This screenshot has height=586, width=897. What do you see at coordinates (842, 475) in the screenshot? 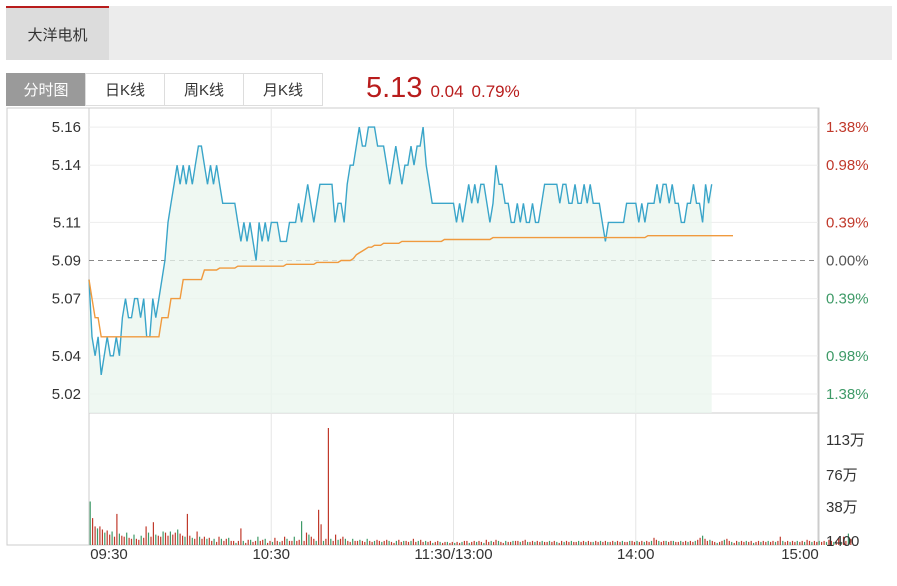
I see `volume-tick-label: 76万` at bounding box center [842, 475].